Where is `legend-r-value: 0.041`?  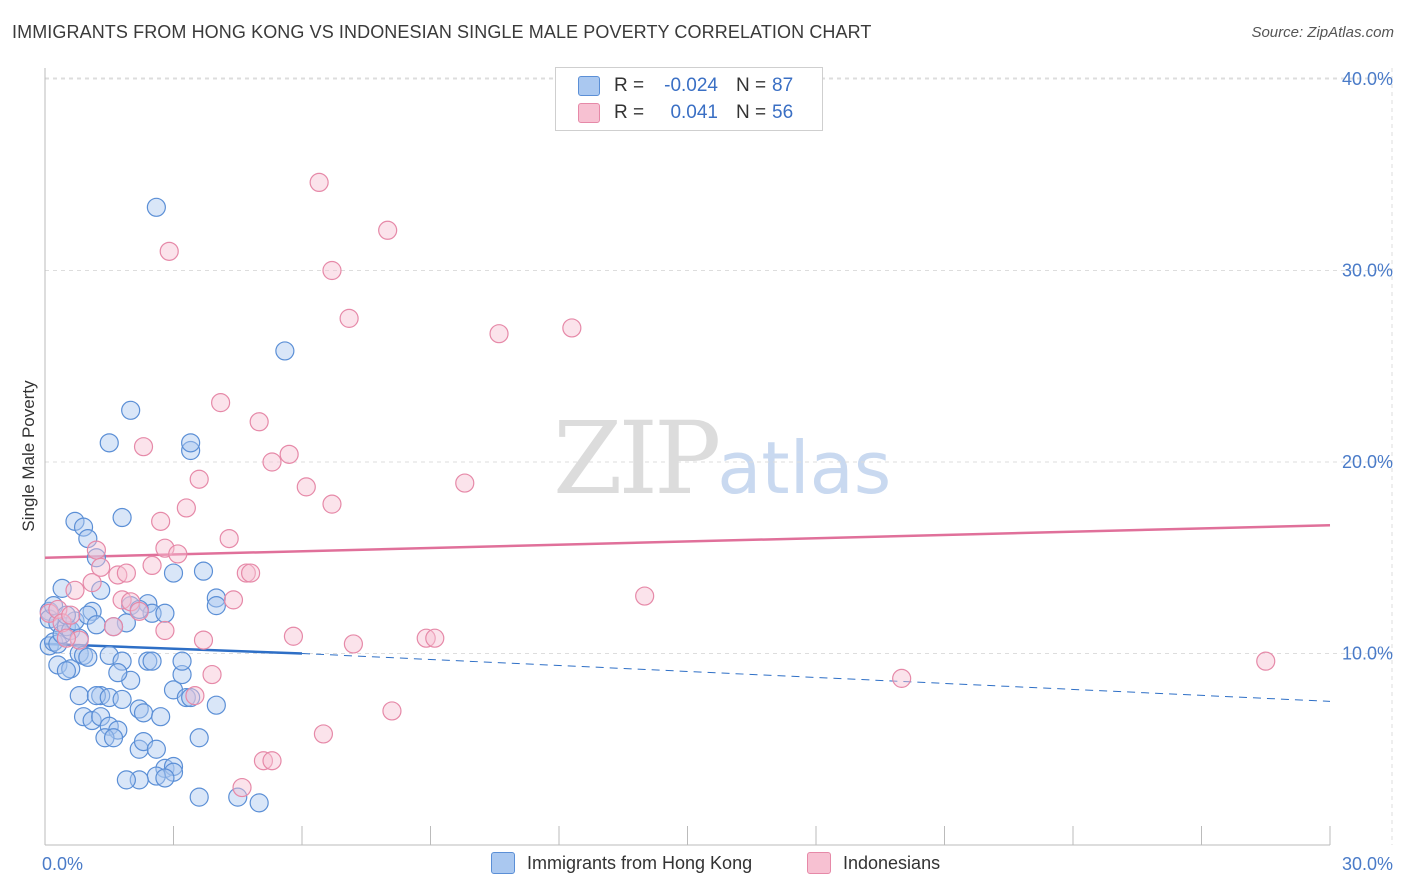
legend-r-value: 0.041 is located at coordinates (694, 112).